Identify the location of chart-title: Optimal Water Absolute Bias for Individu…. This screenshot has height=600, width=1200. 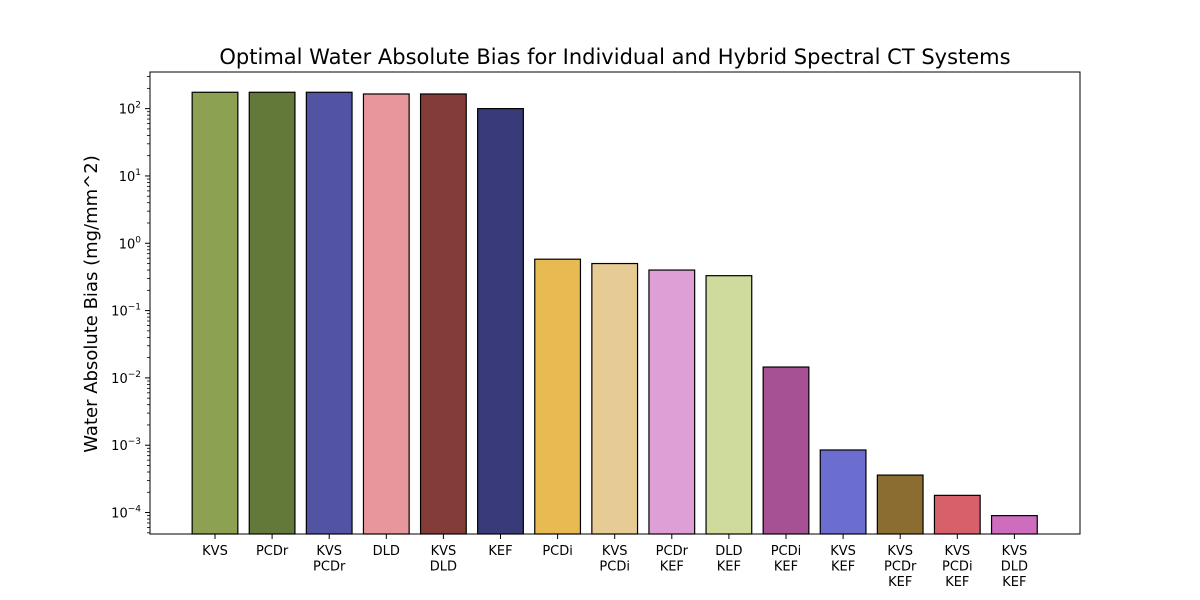
(614, 57).